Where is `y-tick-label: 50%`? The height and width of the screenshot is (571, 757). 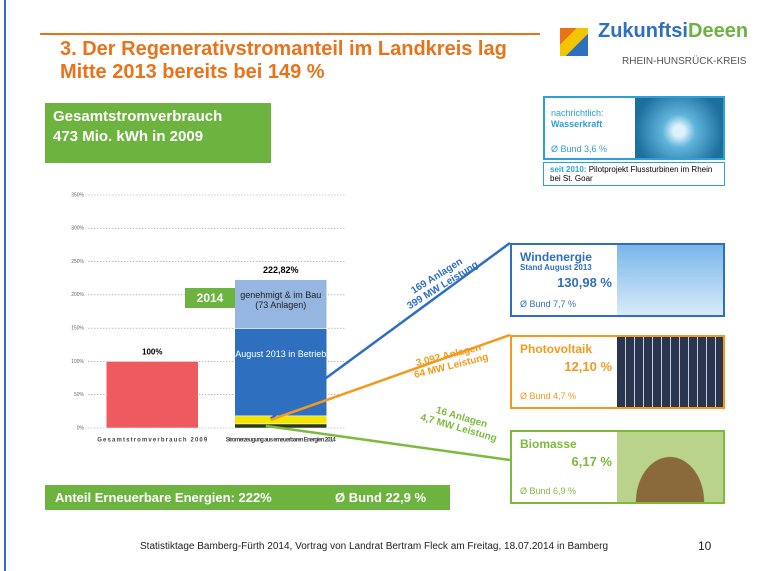
y-tick-label: 50% is located at coordinates (79, 395).